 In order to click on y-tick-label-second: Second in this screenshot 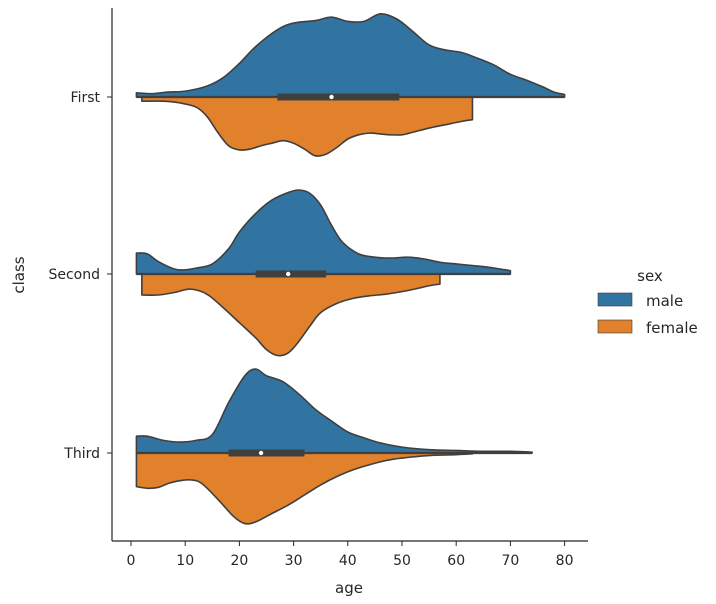, I will do `click(74, 275)`.